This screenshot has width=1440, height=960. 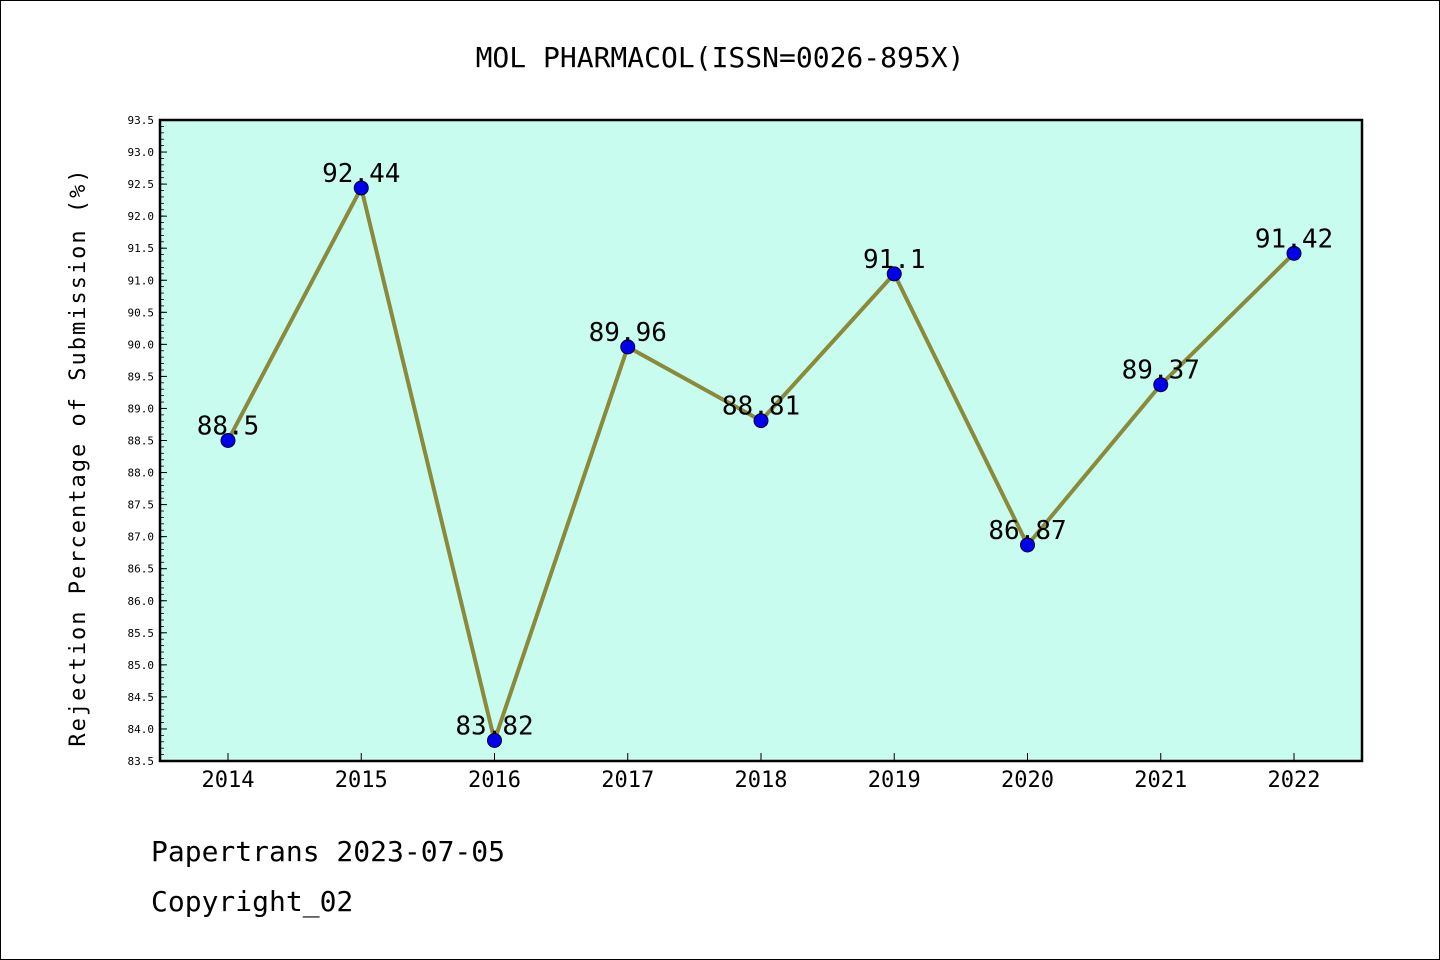 What do you see at coordinates (494, 726) in the screenshot?
I see `data-label: 83.82` at bounding box center [494, 726].